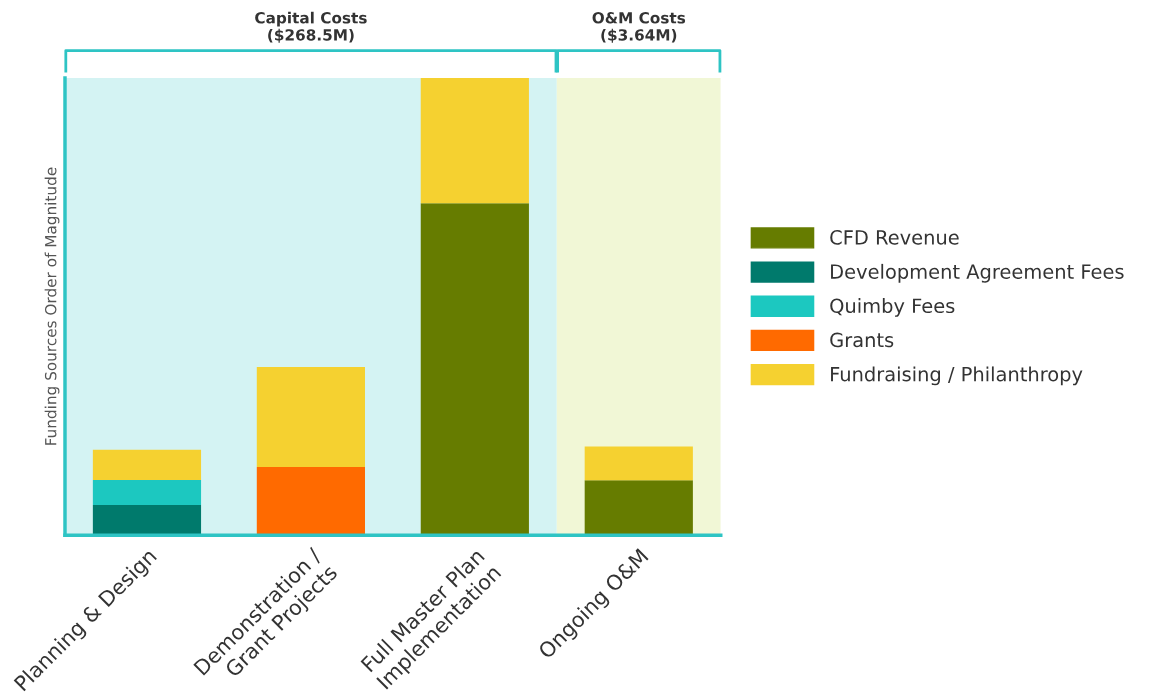 The image size is (1171, 696). What do you see at coordinates (894, 237) in the screenshot?
I see `legend-label: CFD Revenue` at bounding box center [894, 237].